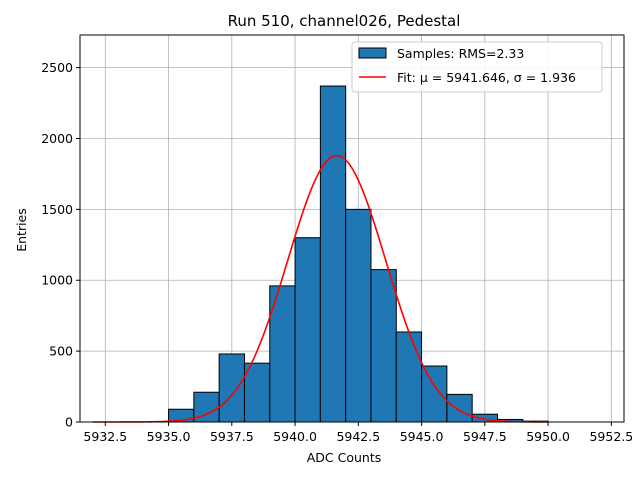 The width and height of the screenshot is (640, 480). I want to click on y-tick-label: 1000, so click(57, 280).